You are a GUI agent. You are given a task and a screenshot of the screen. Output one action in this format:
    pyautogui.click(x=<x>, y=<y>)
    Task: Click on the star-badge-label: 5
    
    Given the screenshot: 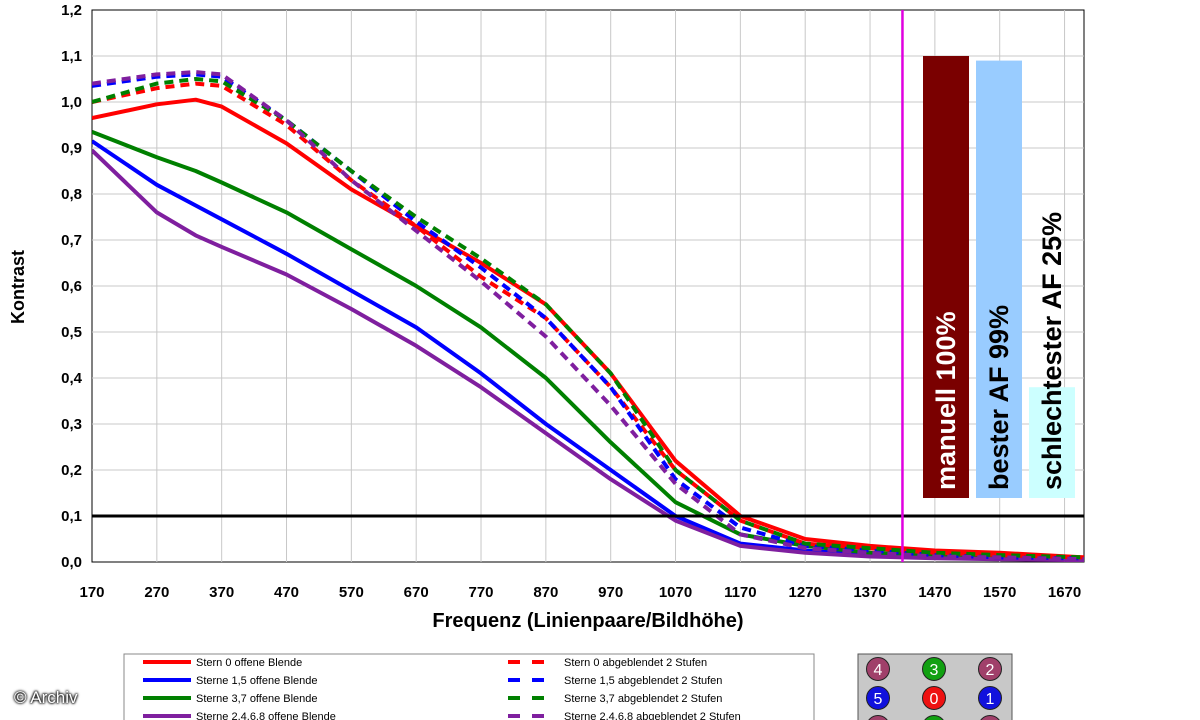 What is the action you would take?
    pyautogui.click(x=878, y=699)
    